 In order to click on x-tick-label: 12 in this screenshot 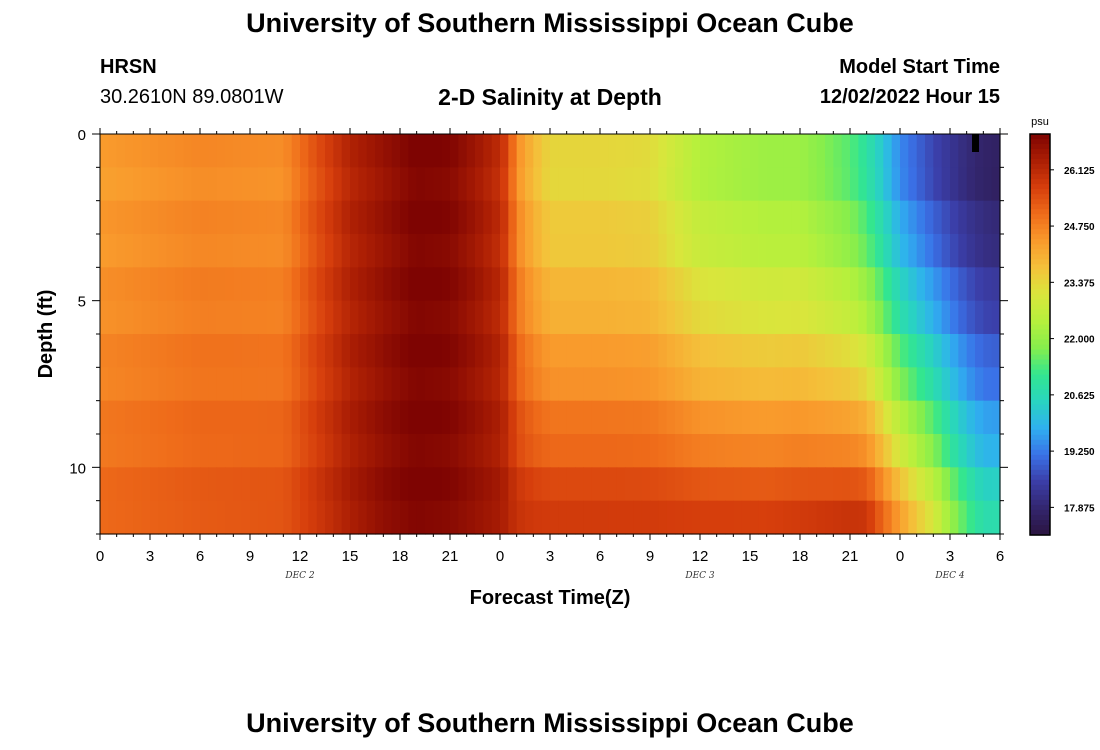, I will do `click(300, 556)`.